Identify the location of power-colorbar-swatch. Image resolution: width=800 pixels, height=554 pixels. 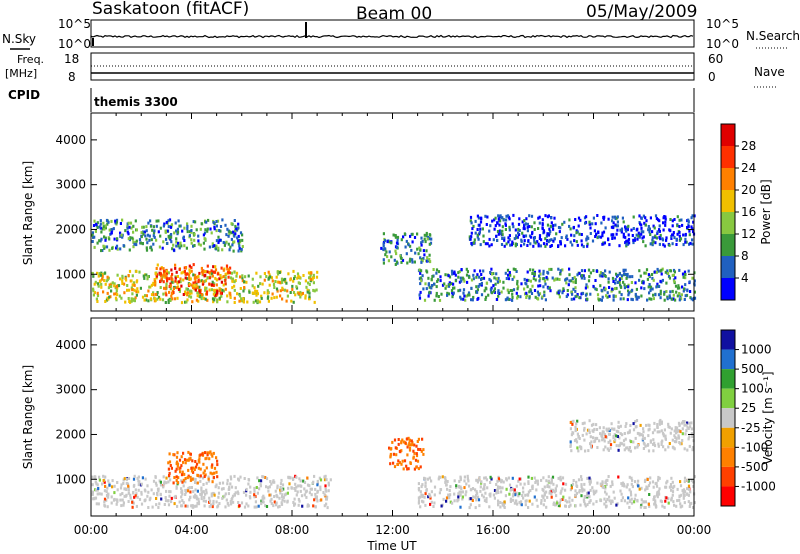
(728, 223).